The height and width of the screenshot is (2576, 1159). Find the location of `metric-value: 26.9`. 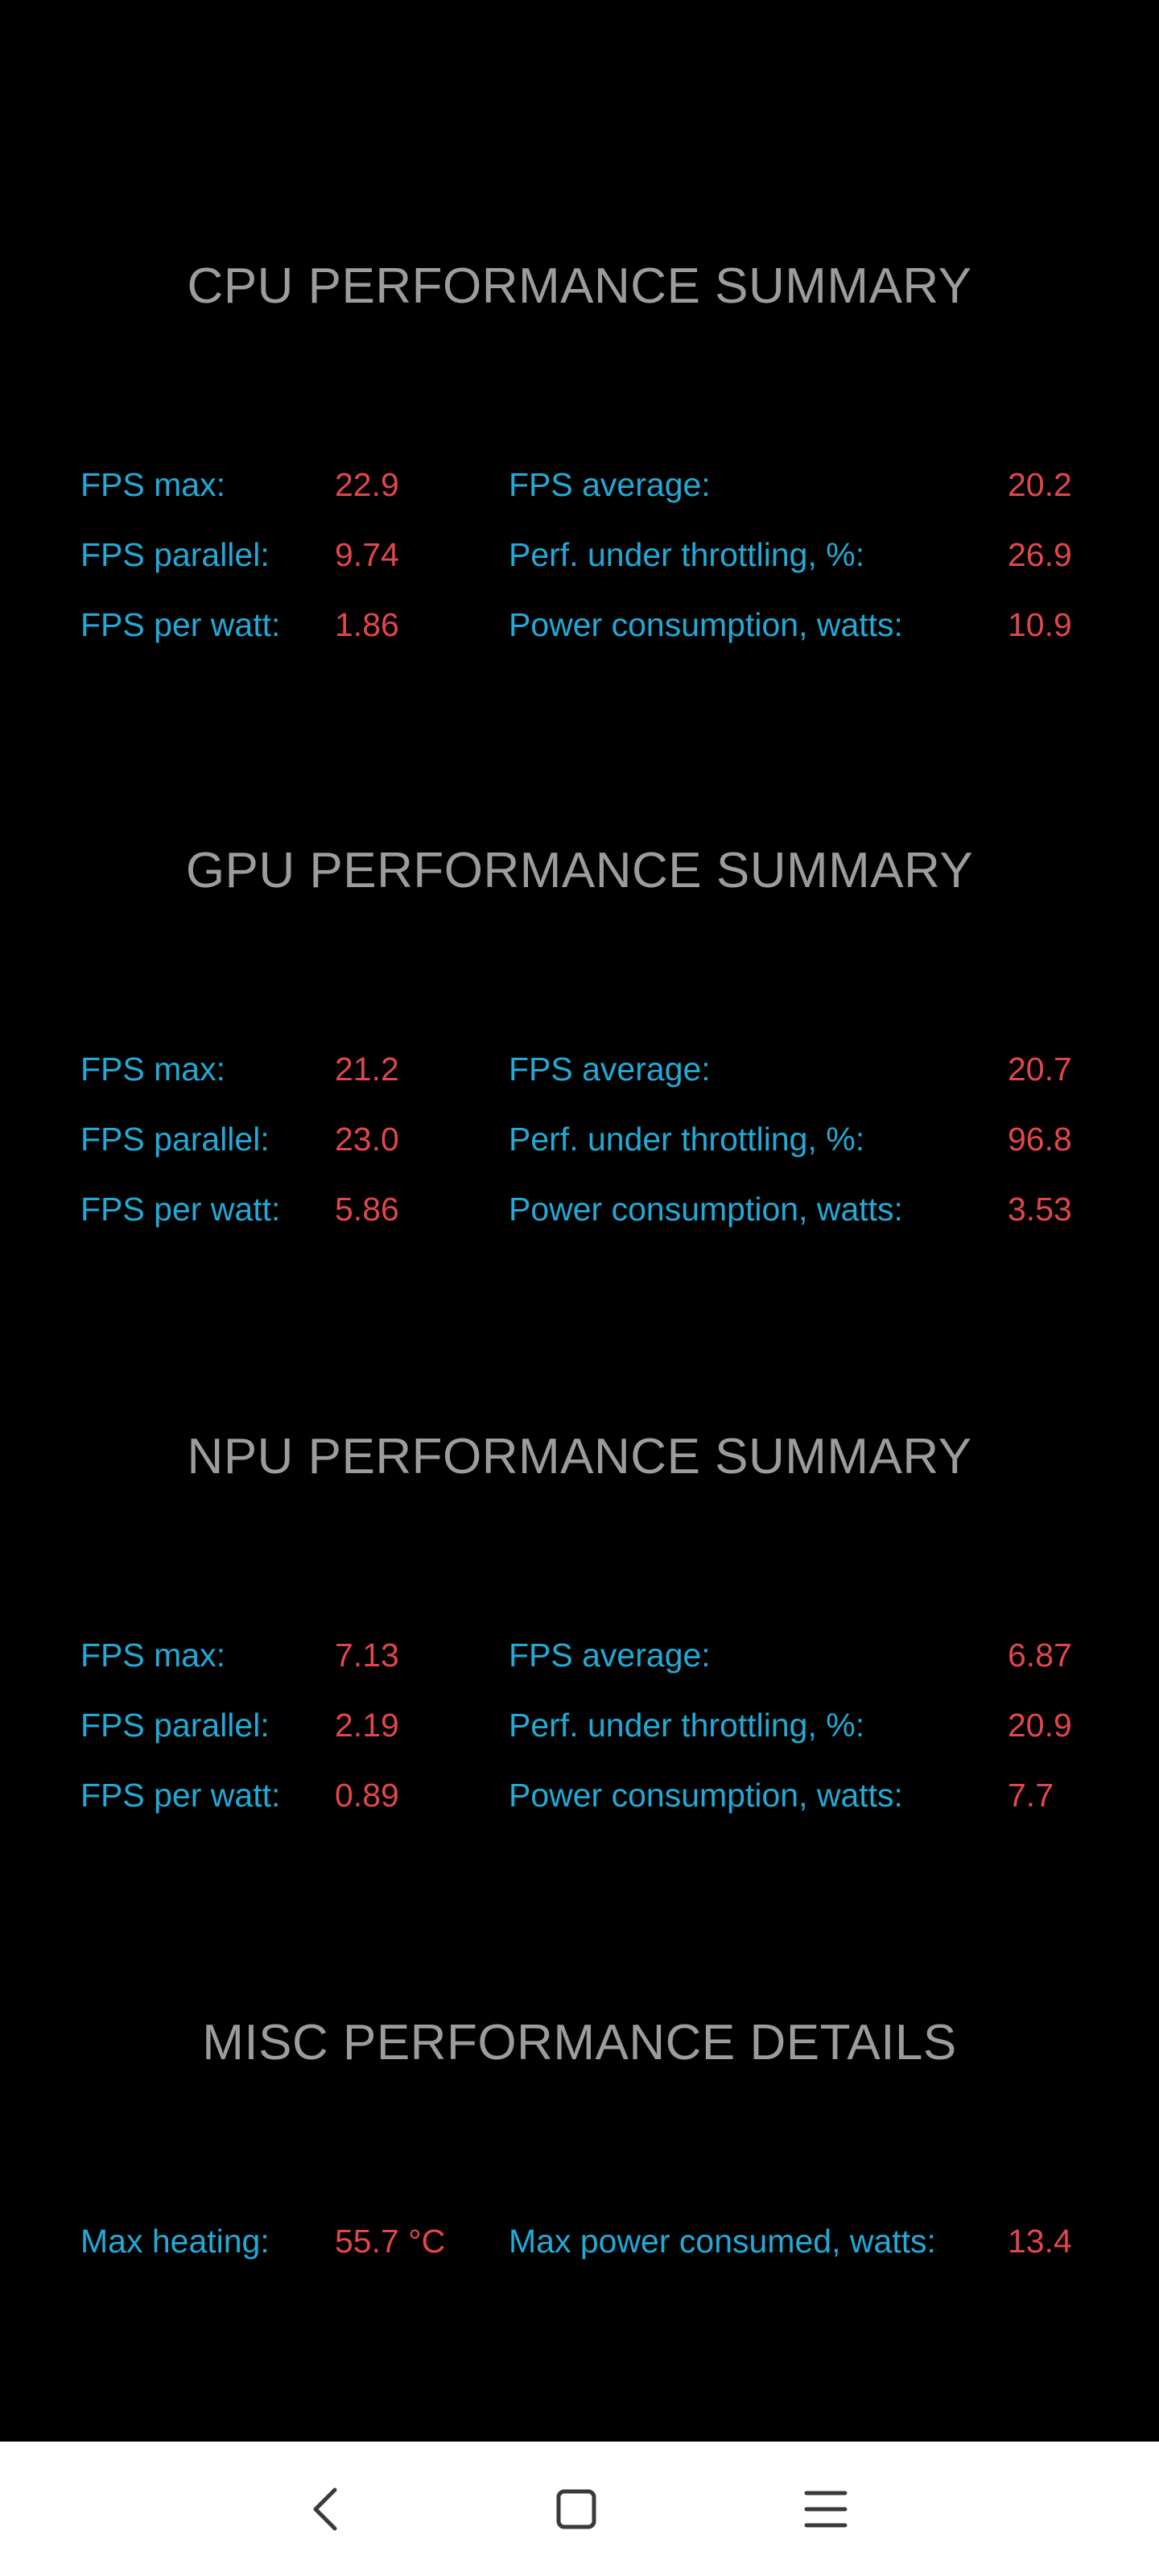

metric-value: 26.9 is located at coordinates (1040, 554).